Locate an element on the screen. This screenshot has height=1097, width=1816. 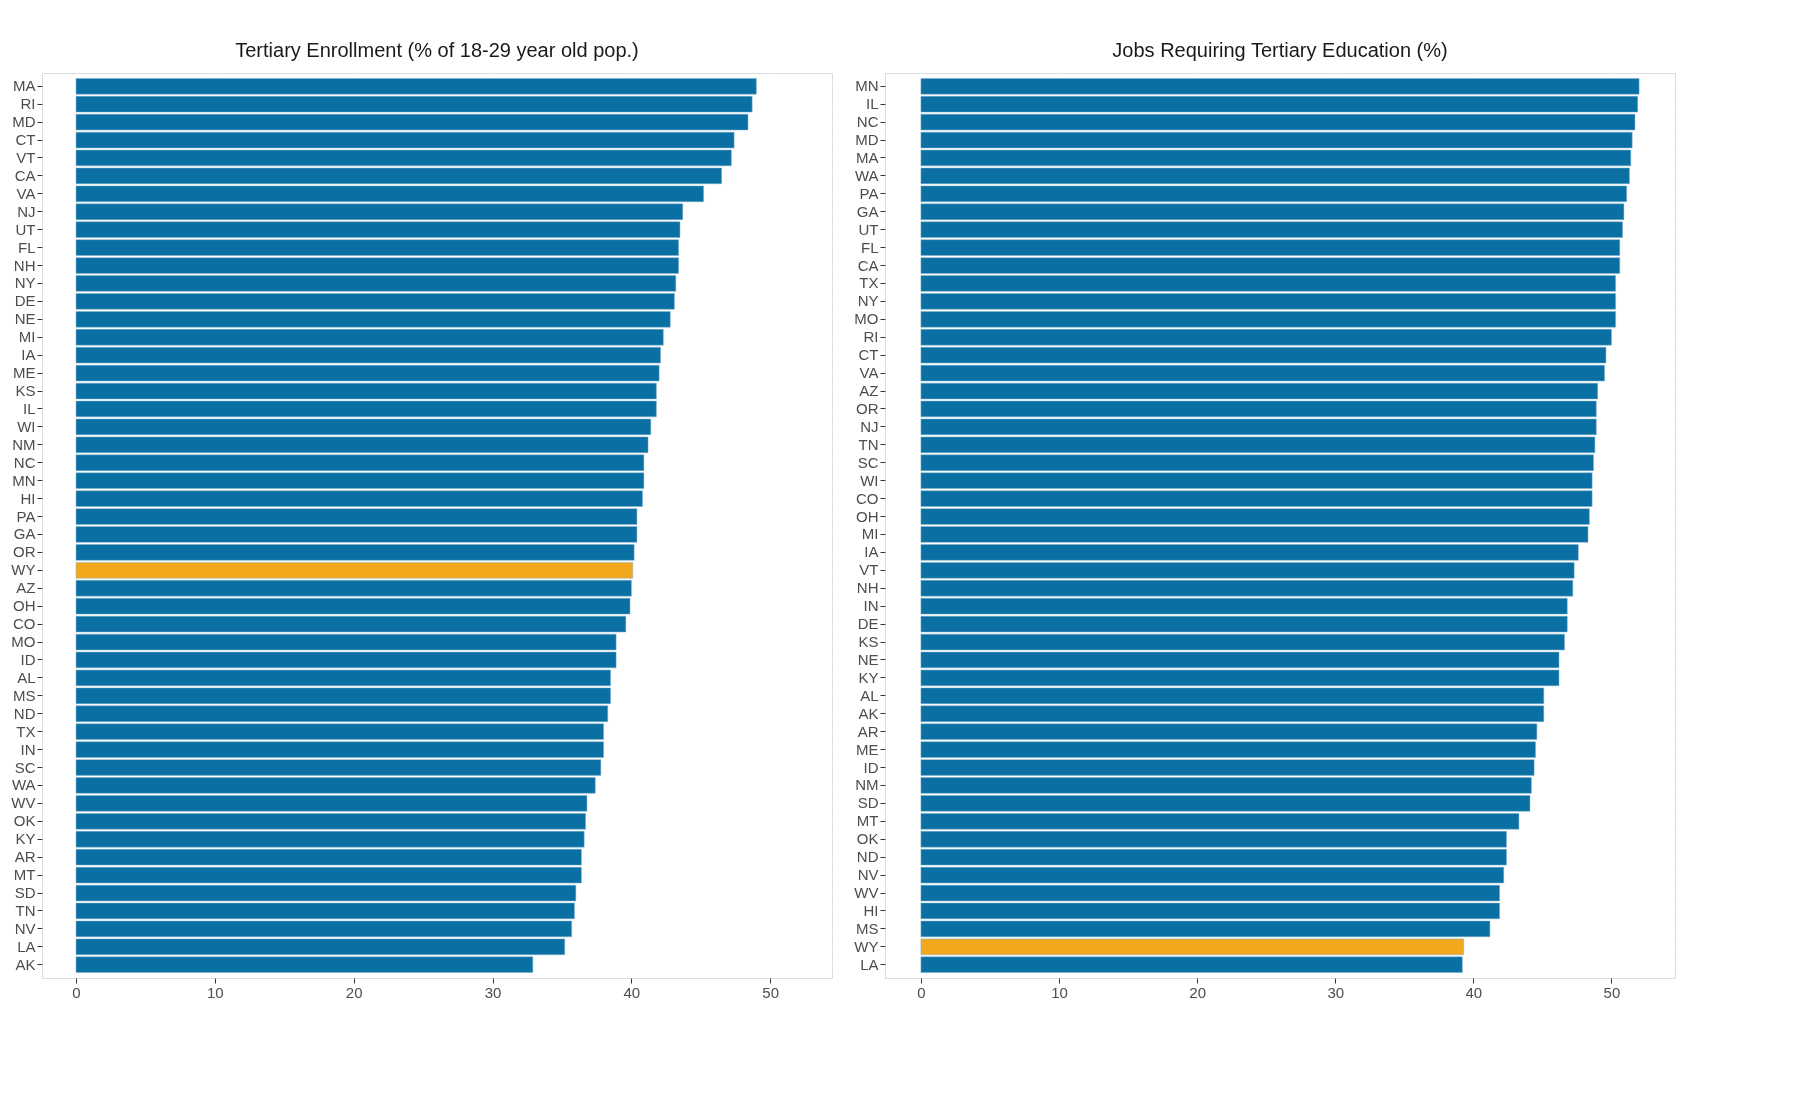
y-tick-label: DE is located at coordinates (868, 624).